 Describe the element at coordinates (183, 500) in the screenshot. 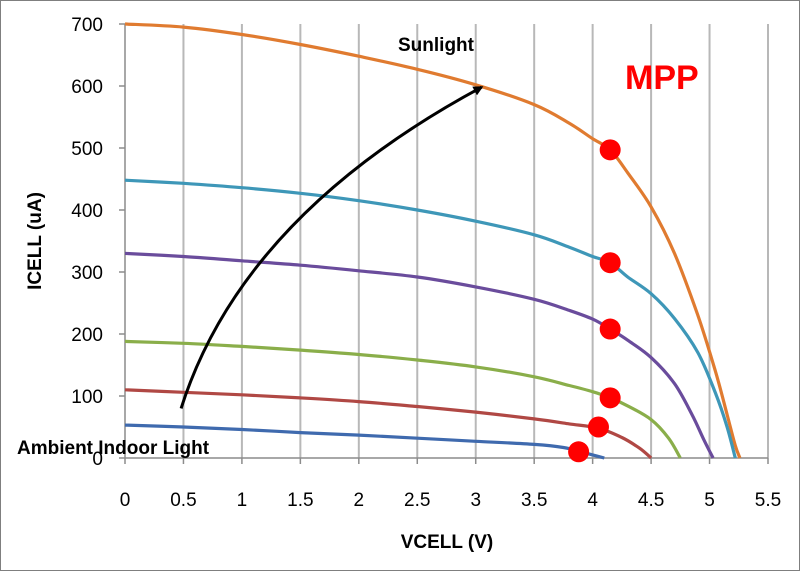

I see `x-tick-label: 0.5` at that location.